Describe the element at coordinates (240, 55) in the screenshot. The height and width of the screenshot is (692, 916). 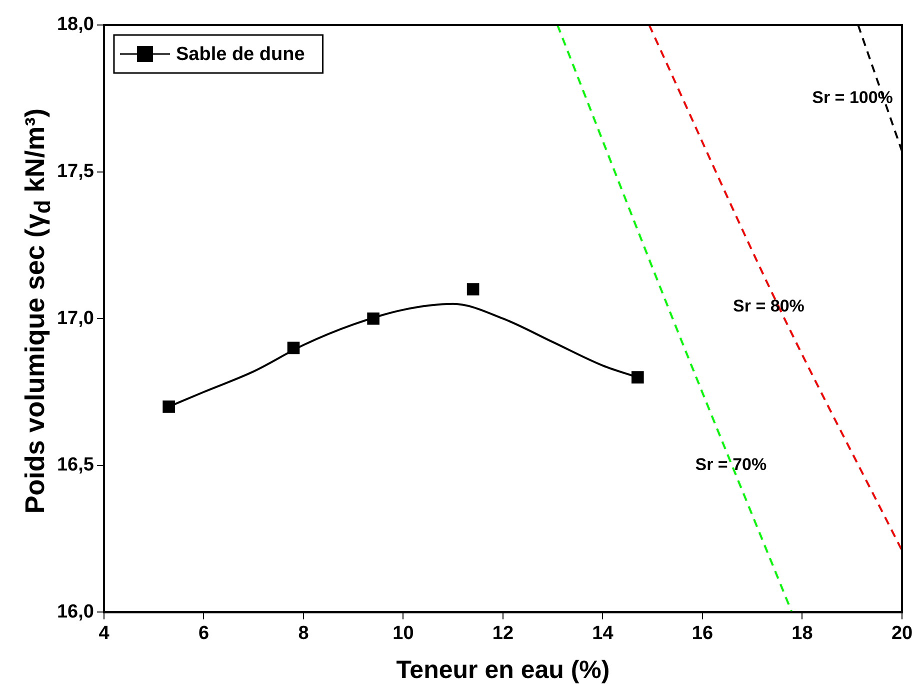
I see `legend-label: Sable de dune` at that location.